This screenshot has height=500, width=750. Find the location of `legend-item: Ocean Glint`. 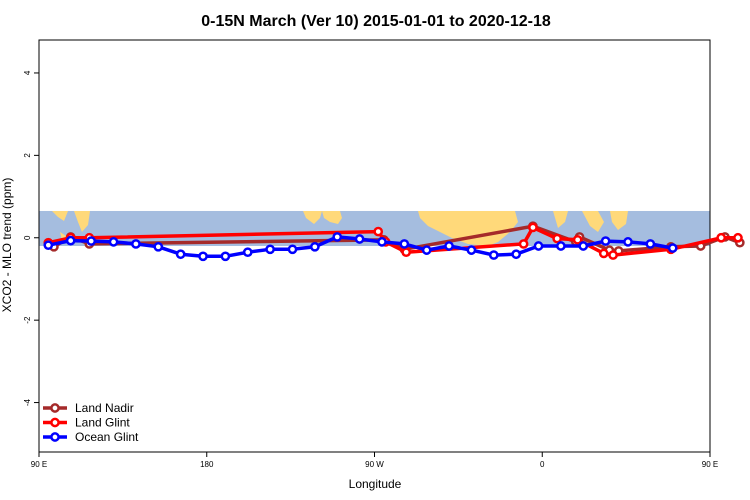

legend-item: Ocean Glint is located at coordinates (91, 437).